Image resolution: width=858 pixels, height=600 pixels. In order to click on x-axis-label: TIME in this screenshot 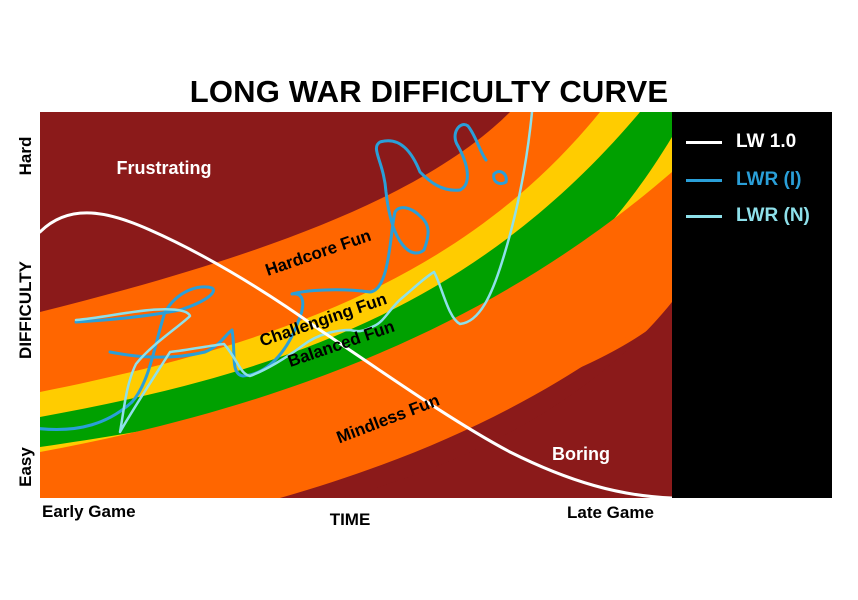, I will do `click(350, 519)`.